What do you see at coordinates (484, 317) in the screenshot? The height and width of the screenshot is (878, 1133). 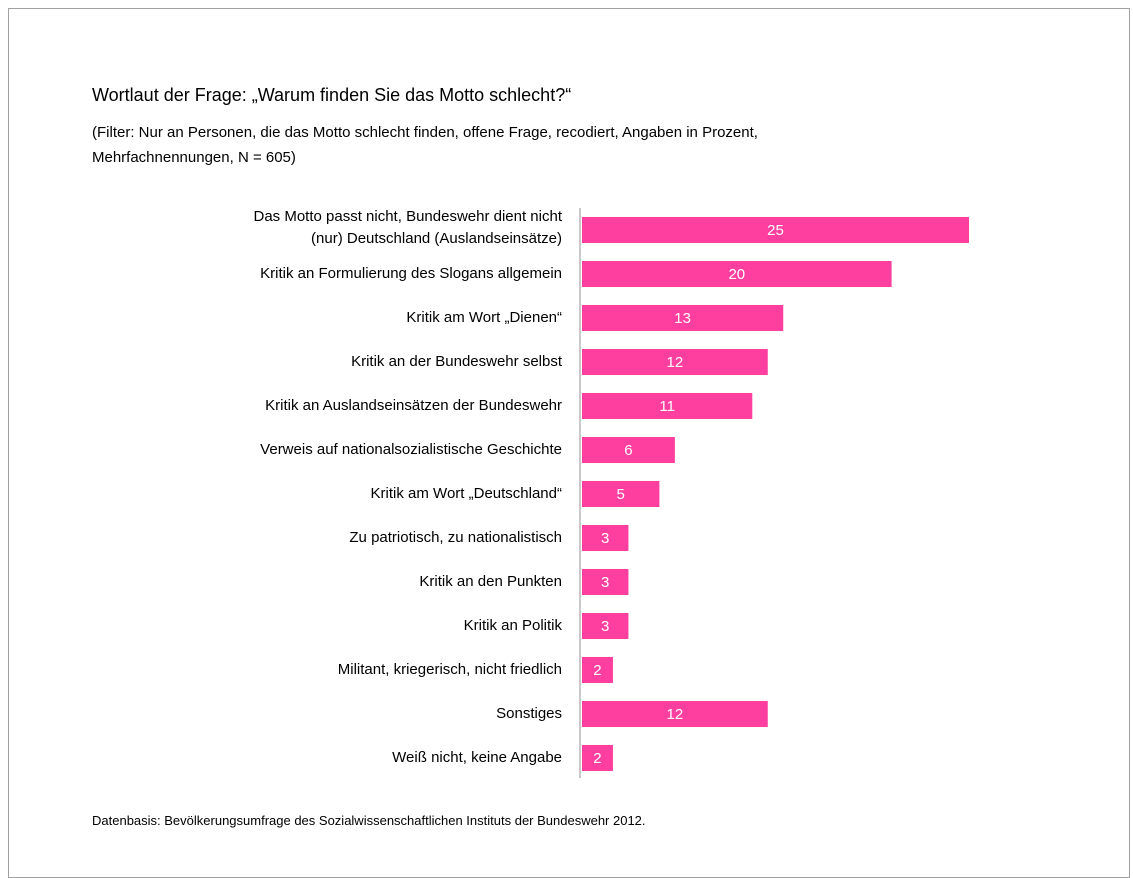 I see `category-label: Kritik am Wort „Dienen“` at bounding box center [484, 317].